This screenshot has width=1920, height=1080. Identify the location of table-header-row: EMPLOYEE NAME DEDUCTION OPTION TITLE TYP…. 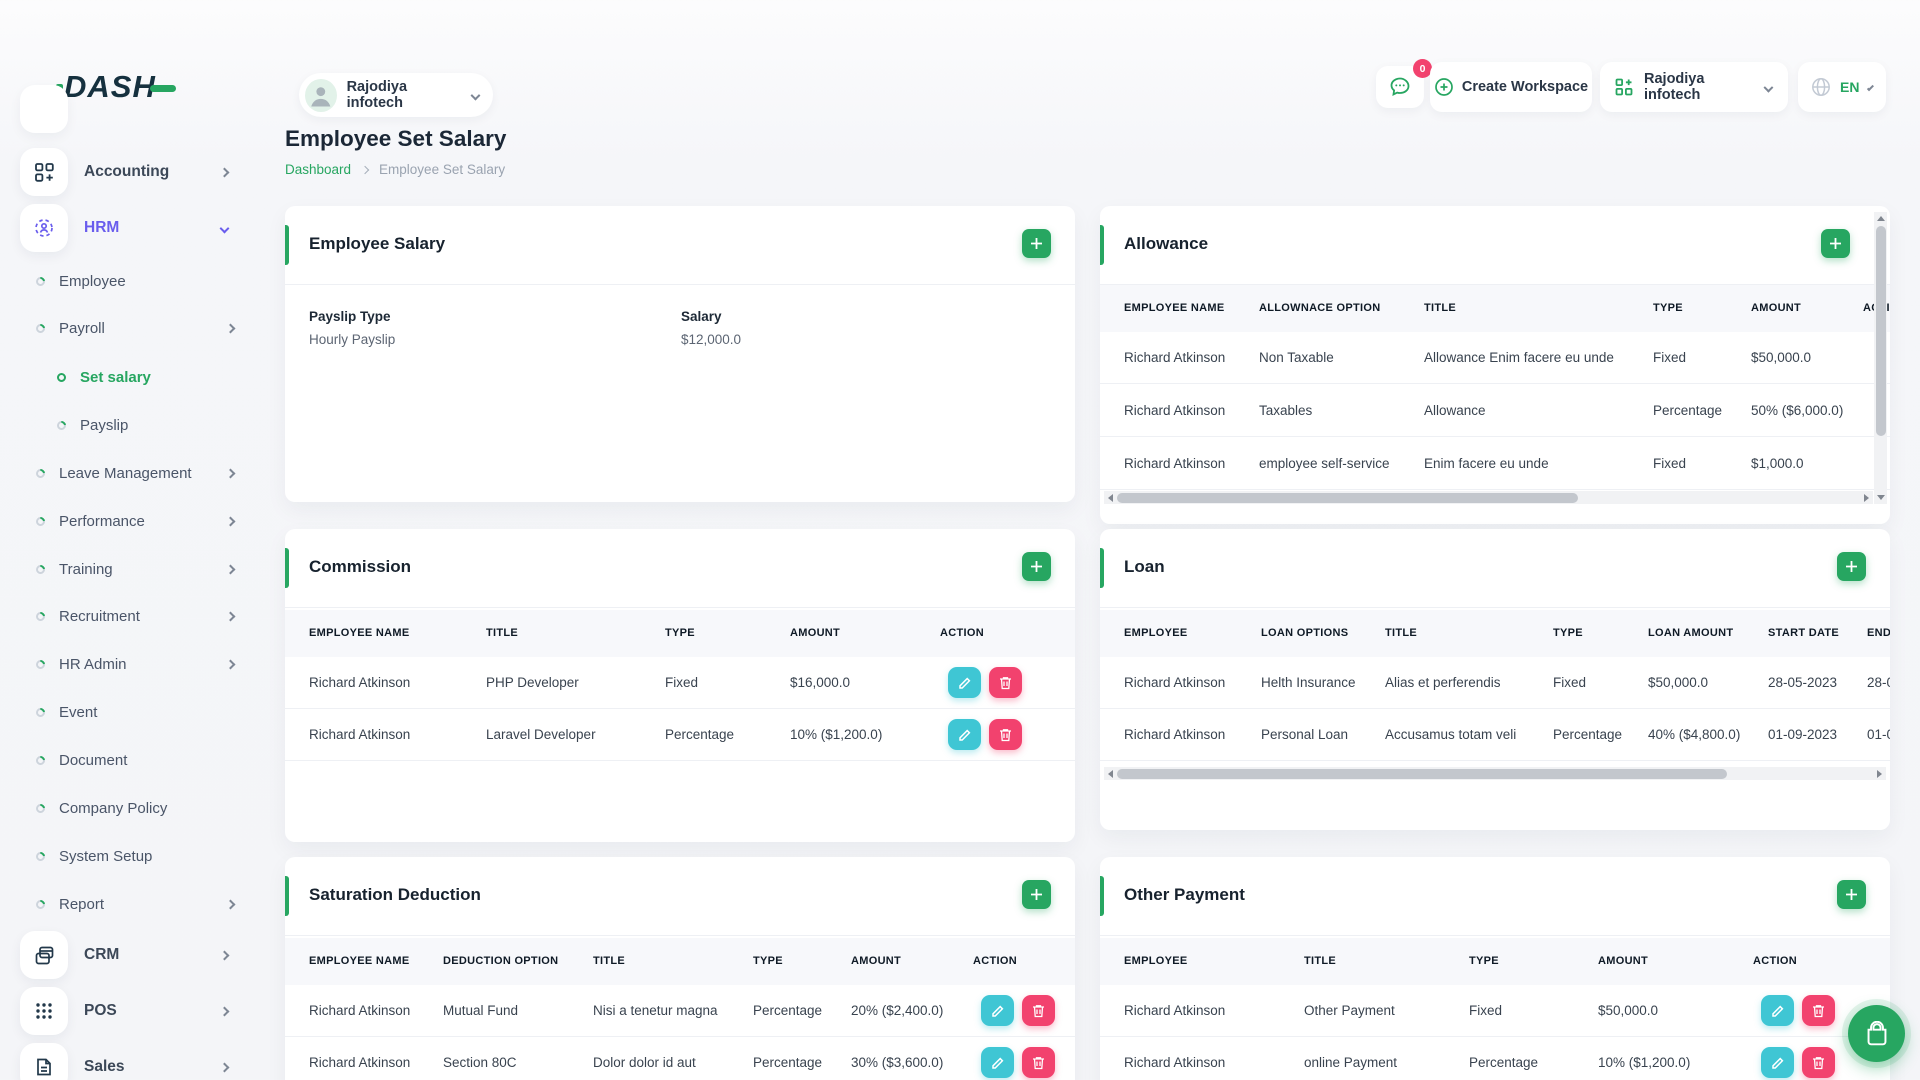
(680, 961).